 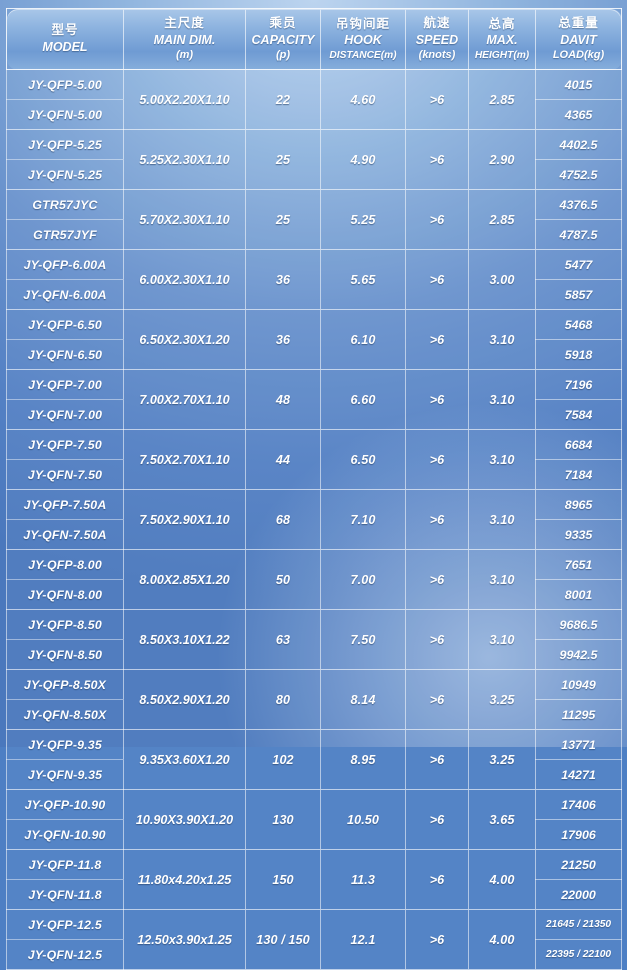 What do you see at coordinates (578, 385) in the screenshot?
I see `cell-davit-load: 7196` at bounding box center [578, 385].